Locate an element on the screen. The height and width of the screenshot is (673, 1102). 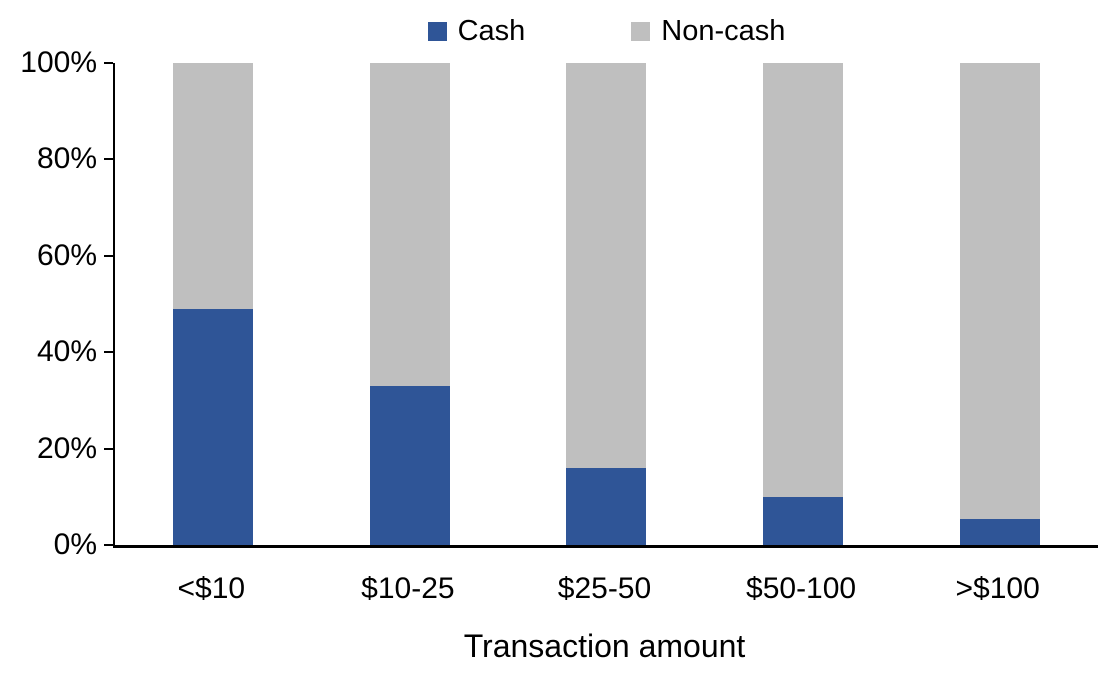
legend-item-non-cash: Non-cash is located at coordinates (708, 30).